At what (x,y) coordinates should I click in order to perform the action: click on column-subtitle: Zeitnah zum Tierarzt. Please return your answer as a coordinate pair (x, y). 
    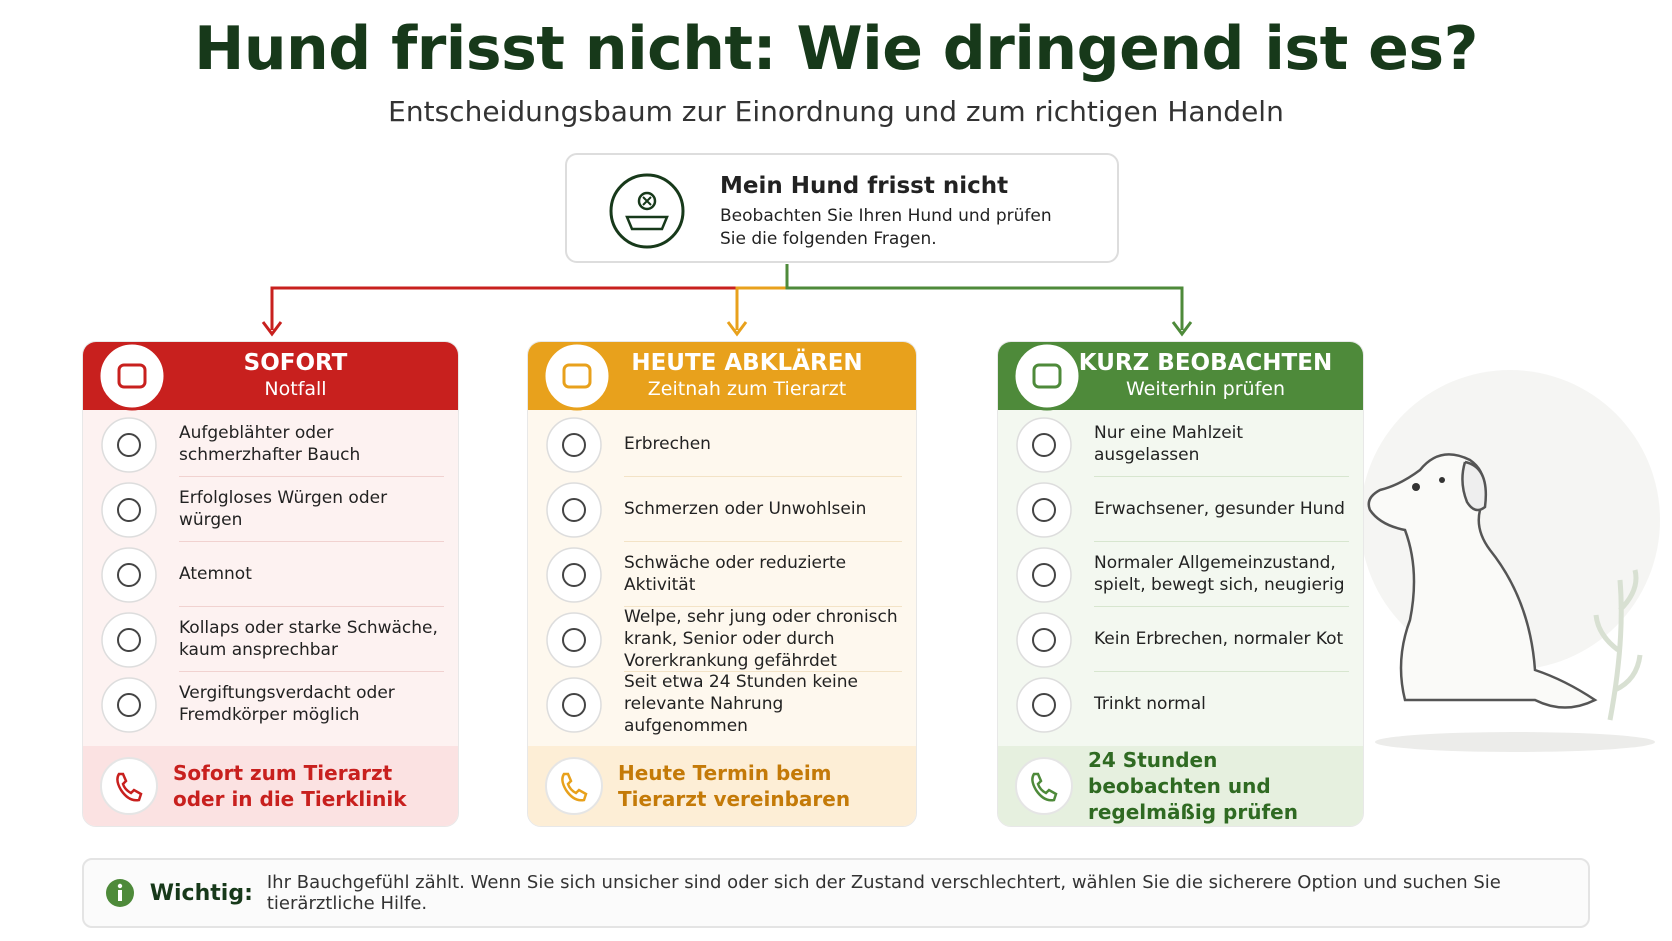
    Looking at the image, I should click on (747, 389).